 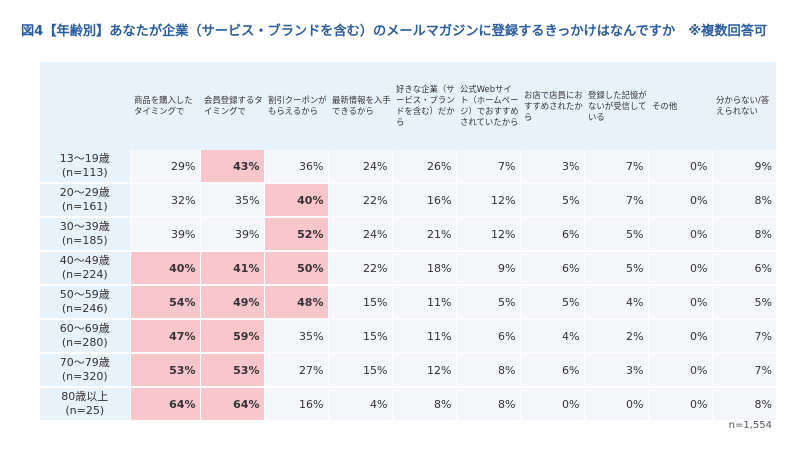 I want to click on column-header: お店で店員におすすめされたから, so click(x=553, y=105).